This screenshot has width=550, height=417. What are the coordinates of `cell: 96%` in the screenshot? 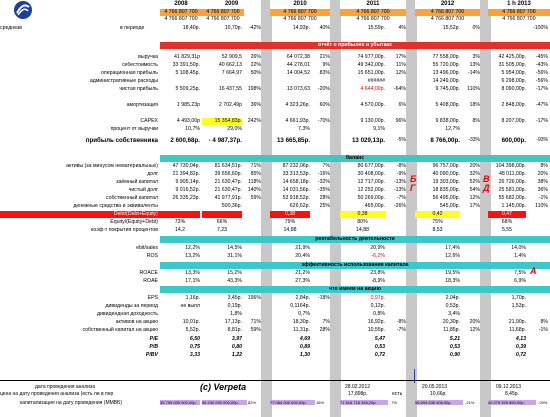 It's located at (400, 121).